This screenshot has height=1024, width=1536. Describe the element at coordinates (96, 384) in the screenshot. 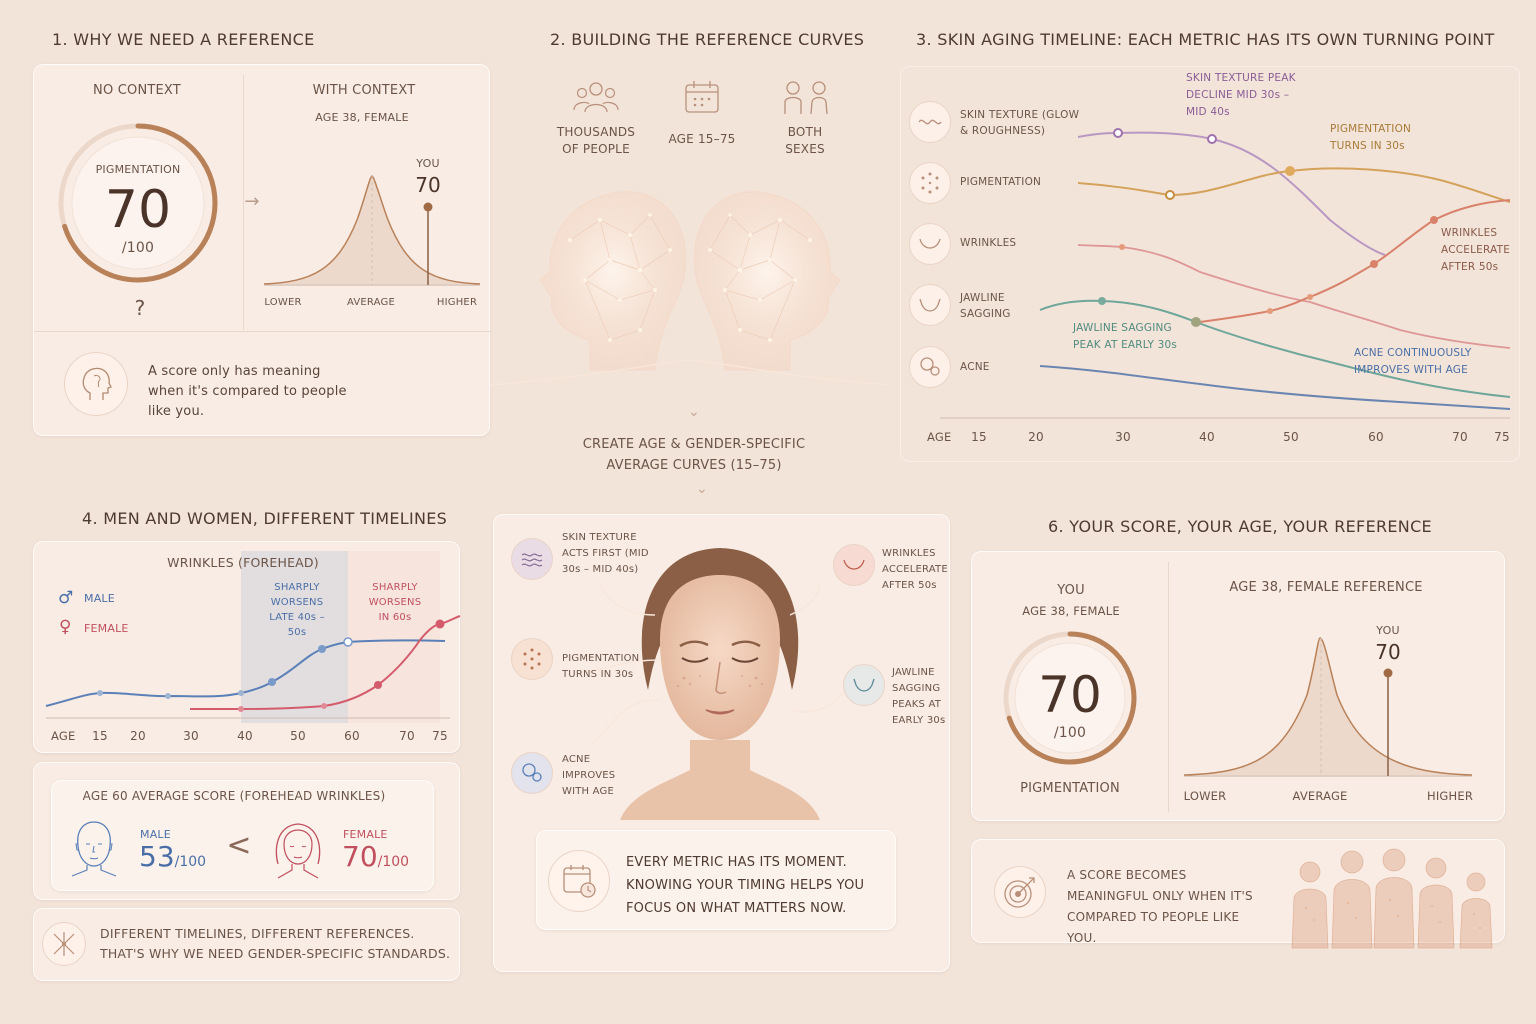

I see `head-profile-icon` at that location.